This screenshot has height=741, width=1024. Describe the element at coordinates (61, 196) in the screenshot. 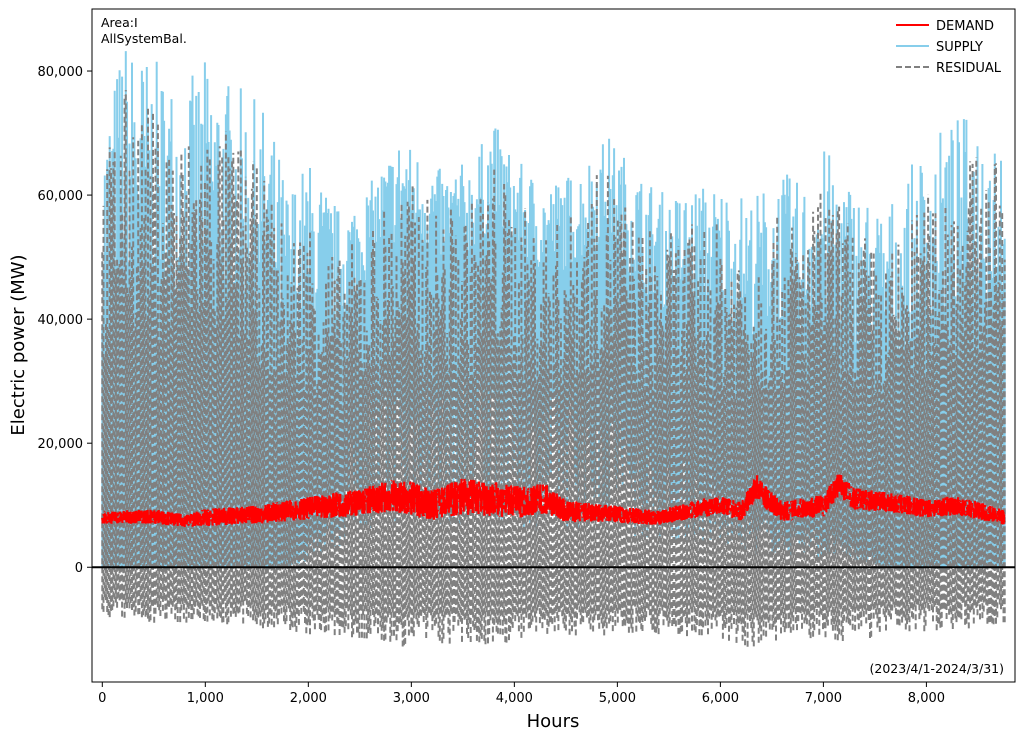

I see `y-tick-label: 60,000` at that location.